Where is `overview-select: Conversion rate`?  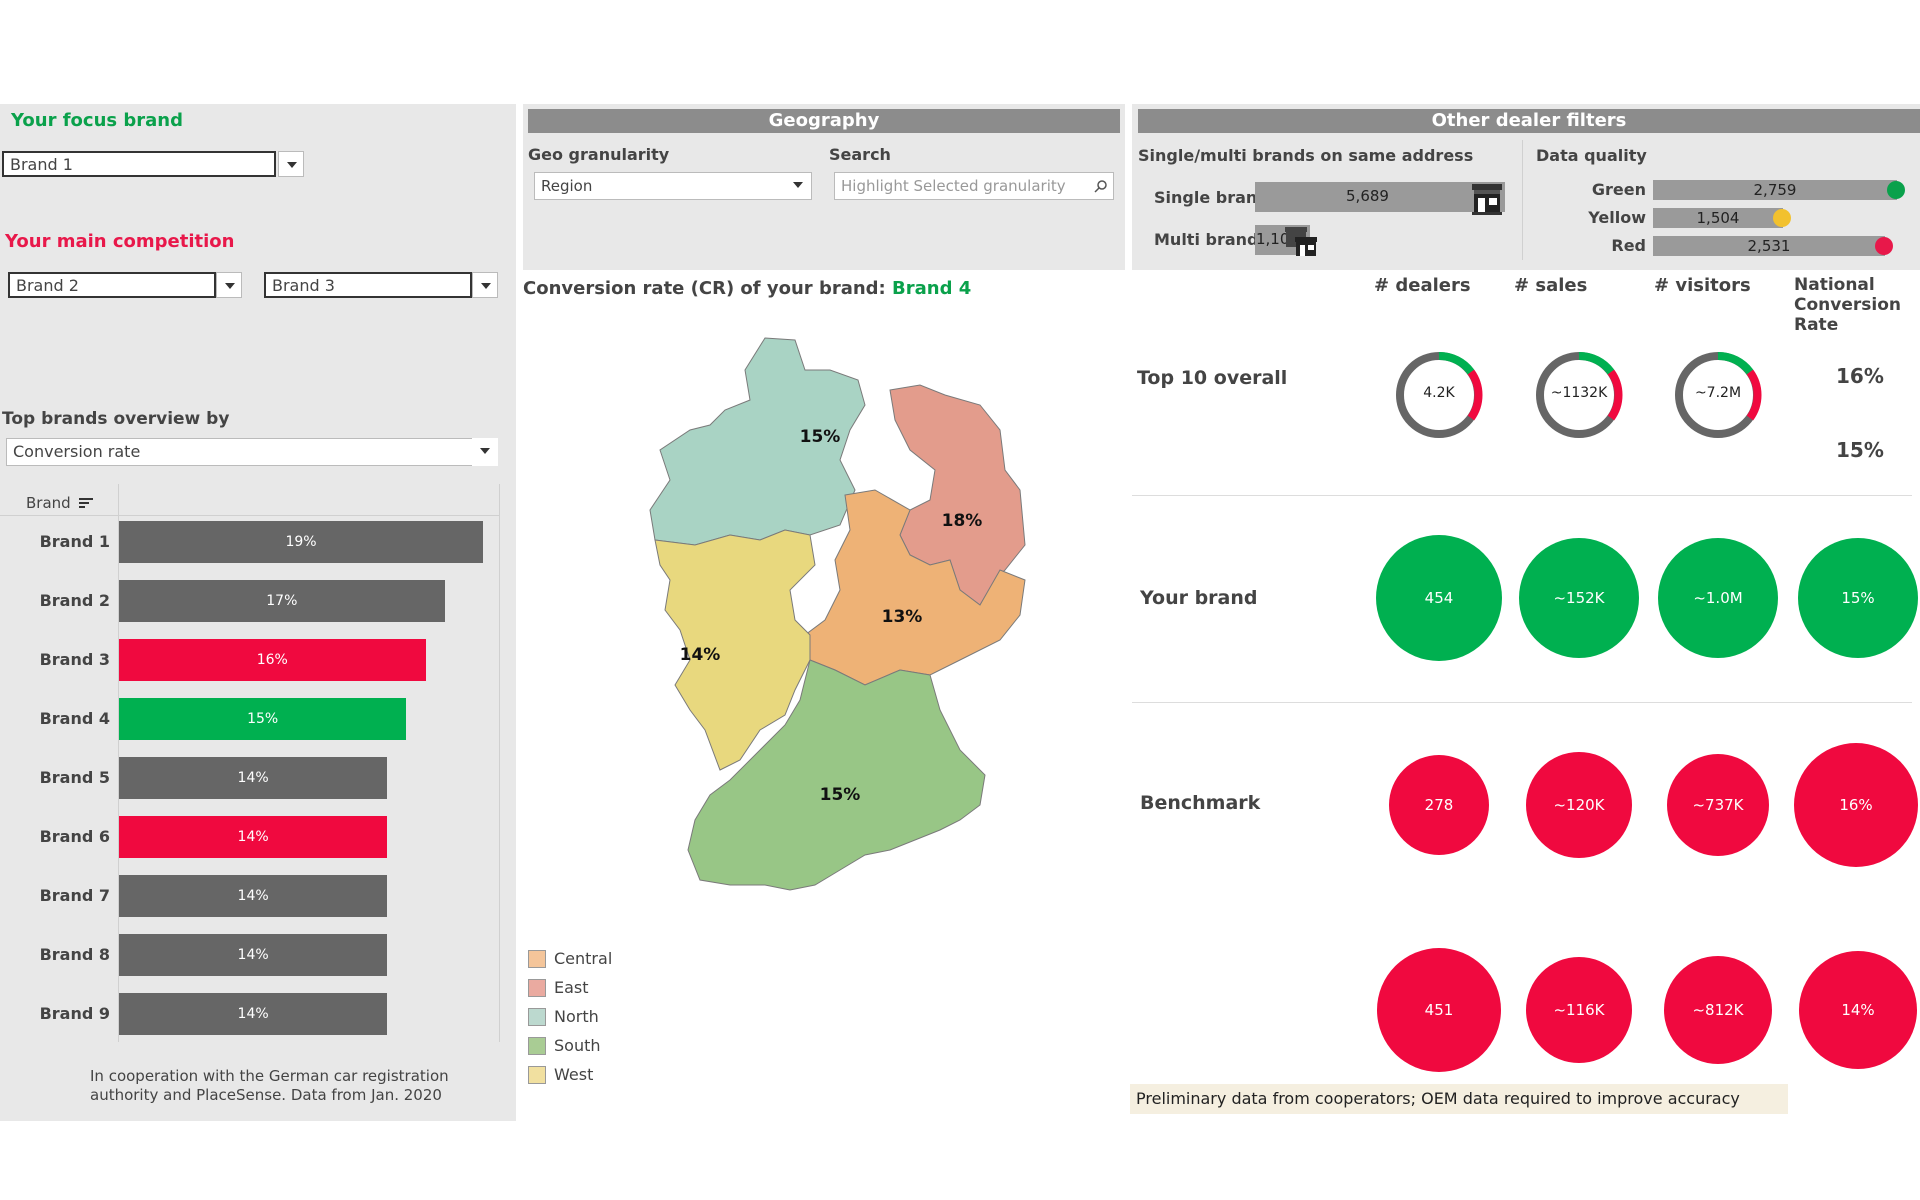 overview-select: Conversion rate is located at coordinates (241, 452).